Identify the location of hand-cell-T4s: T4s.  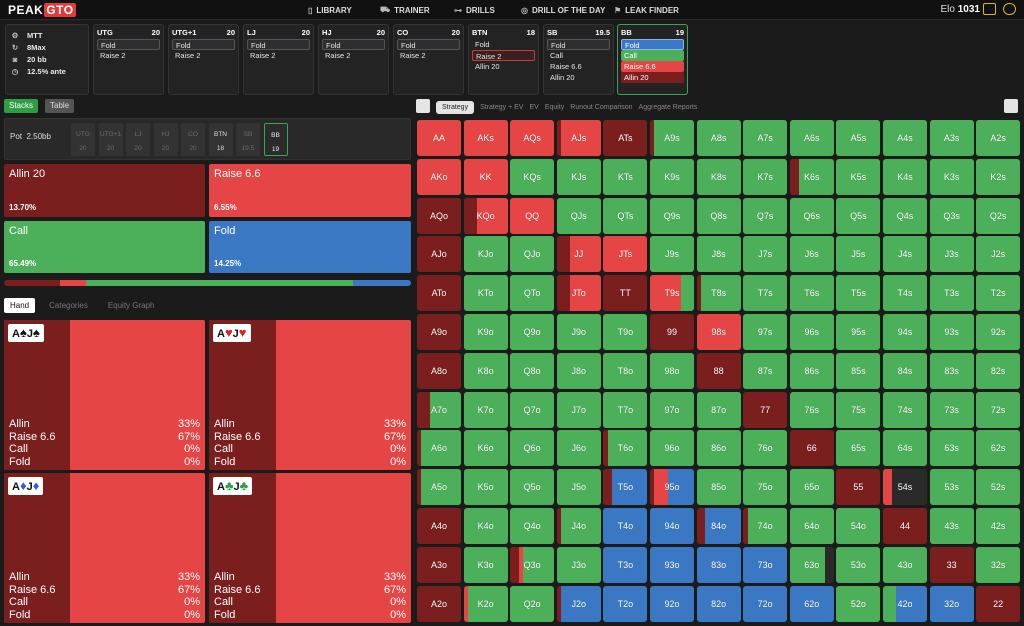
(905, 293).